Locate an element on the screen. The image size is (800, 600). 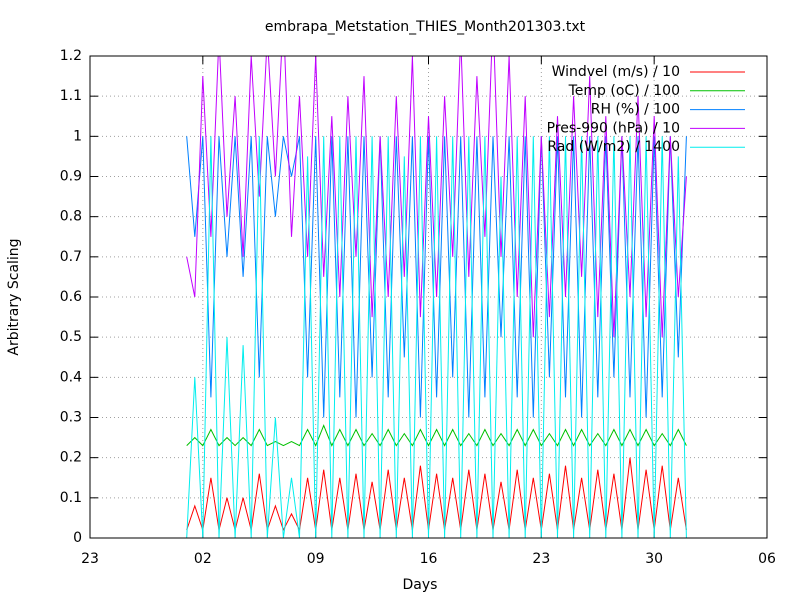
y-tick-label: 0.5 is located at coordinates (71, 337).